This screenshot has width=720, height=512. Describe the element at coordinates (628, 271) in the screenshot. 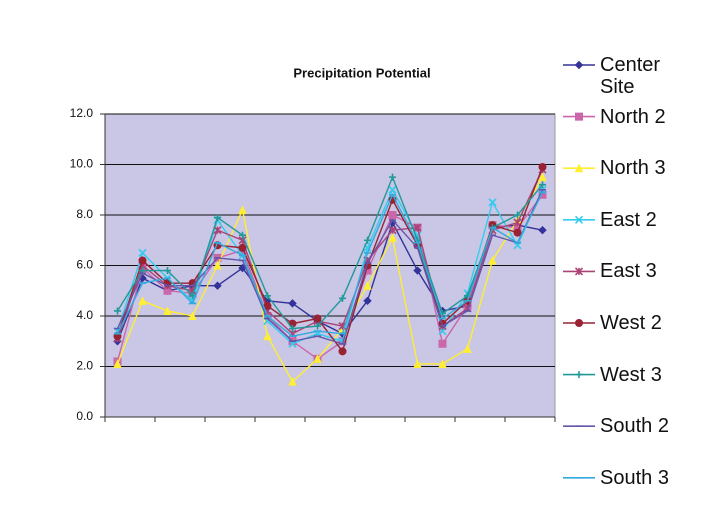

I see `legend-label: East 3` at that location.